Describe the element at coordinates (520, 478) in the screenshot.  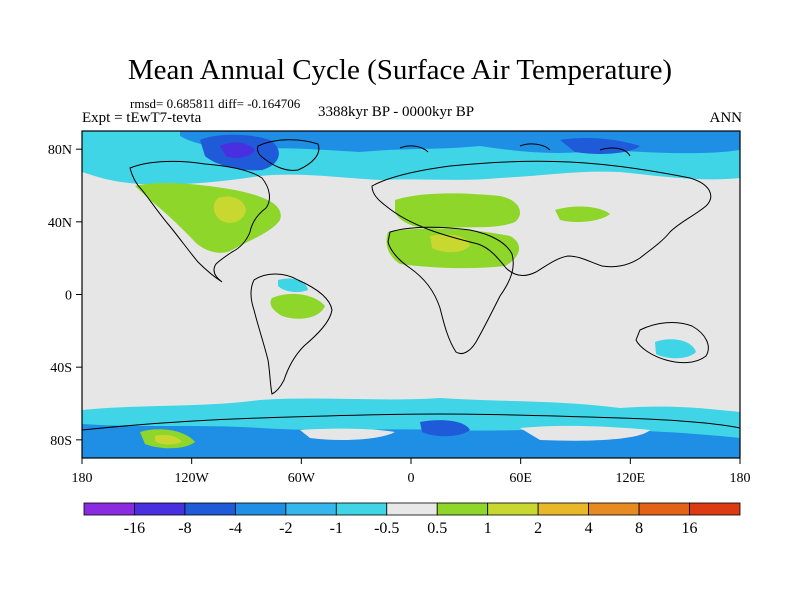
I see `x-tick-label: 60E` at that location.